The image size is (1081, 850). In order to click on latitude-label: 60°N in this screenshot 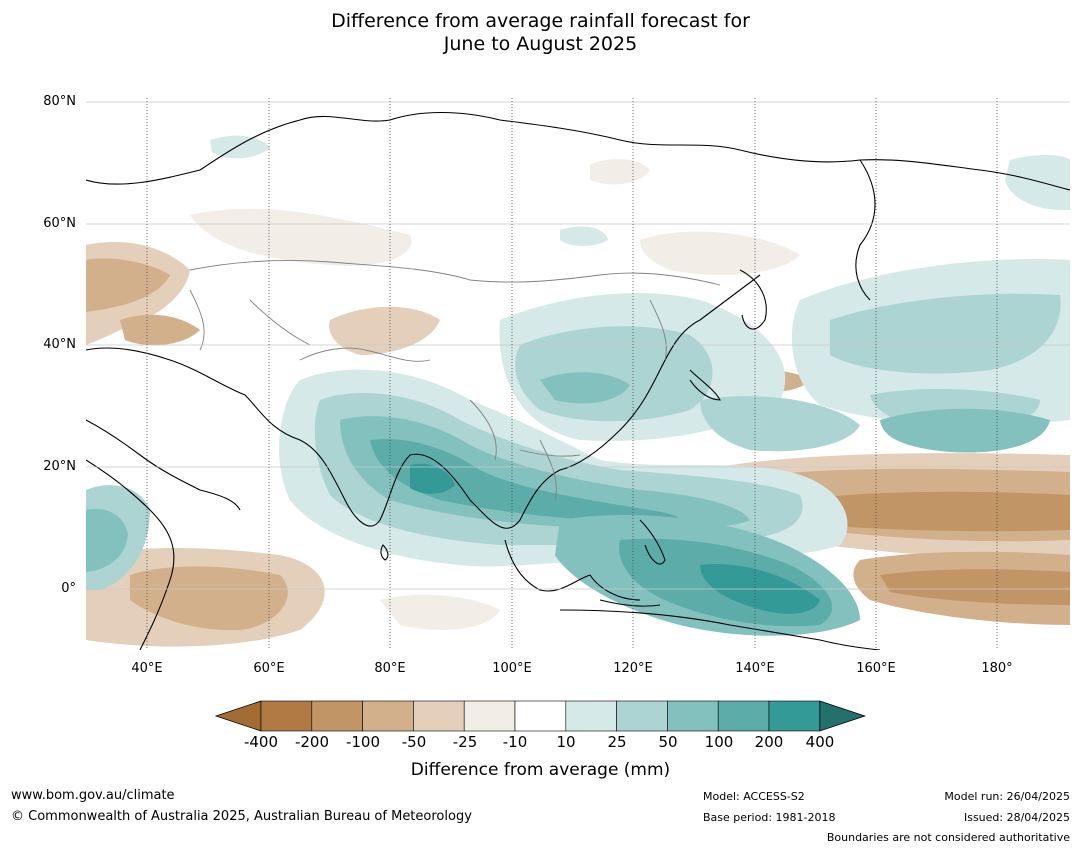, I will do `click(59, 223)`.